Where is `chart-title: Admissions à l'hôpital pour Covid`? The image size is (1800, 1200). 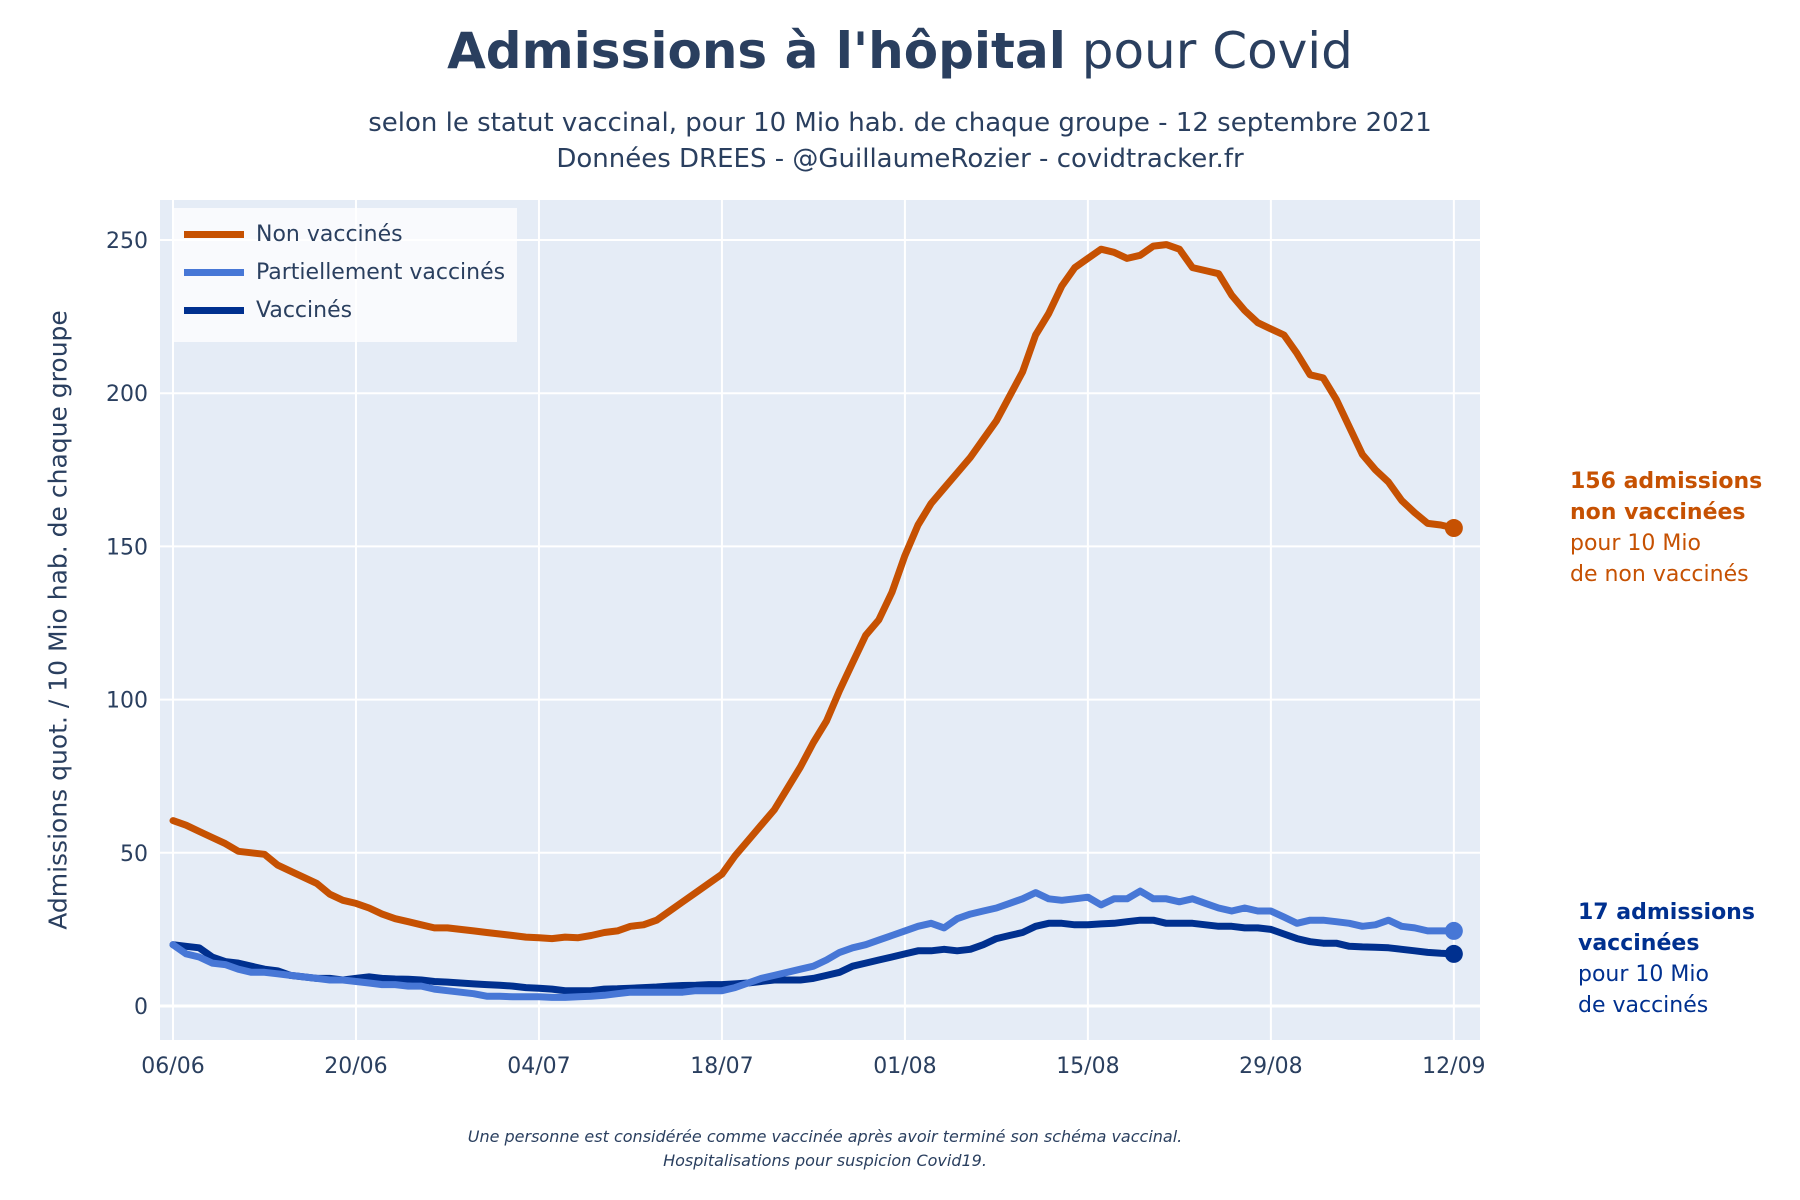
chart-title: Admissions à l'hôpital pour Covid is located at coordinates (900, 51).